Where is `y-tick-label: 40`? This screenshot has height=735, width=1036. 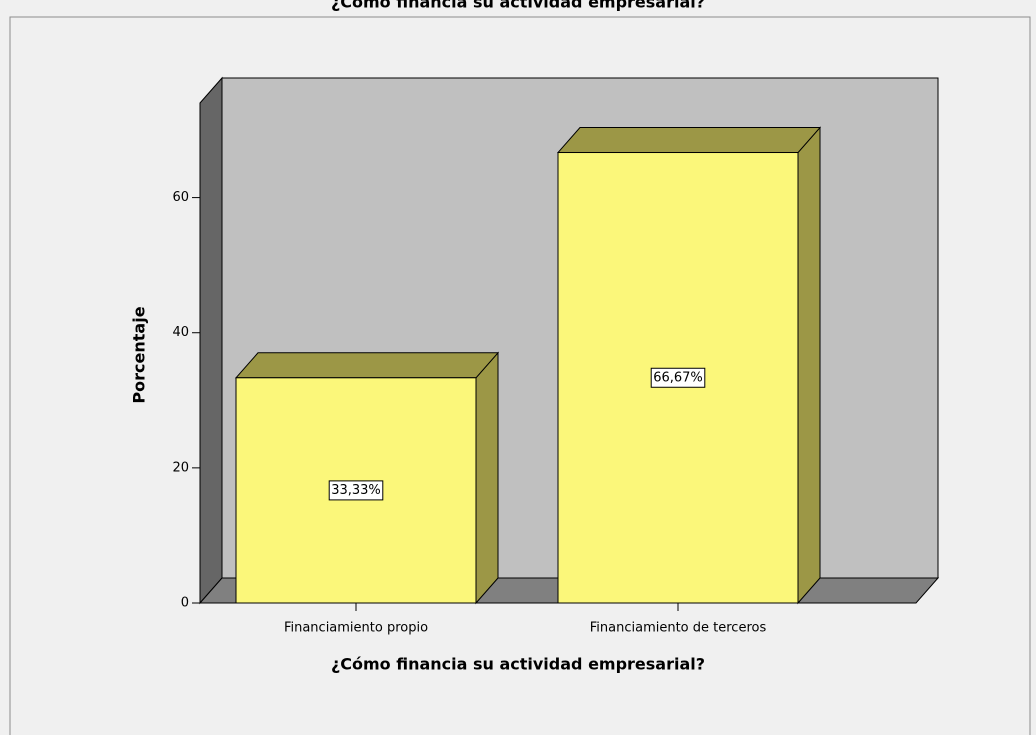
y-tick-label: 40 is located at coordinates (180, 332).